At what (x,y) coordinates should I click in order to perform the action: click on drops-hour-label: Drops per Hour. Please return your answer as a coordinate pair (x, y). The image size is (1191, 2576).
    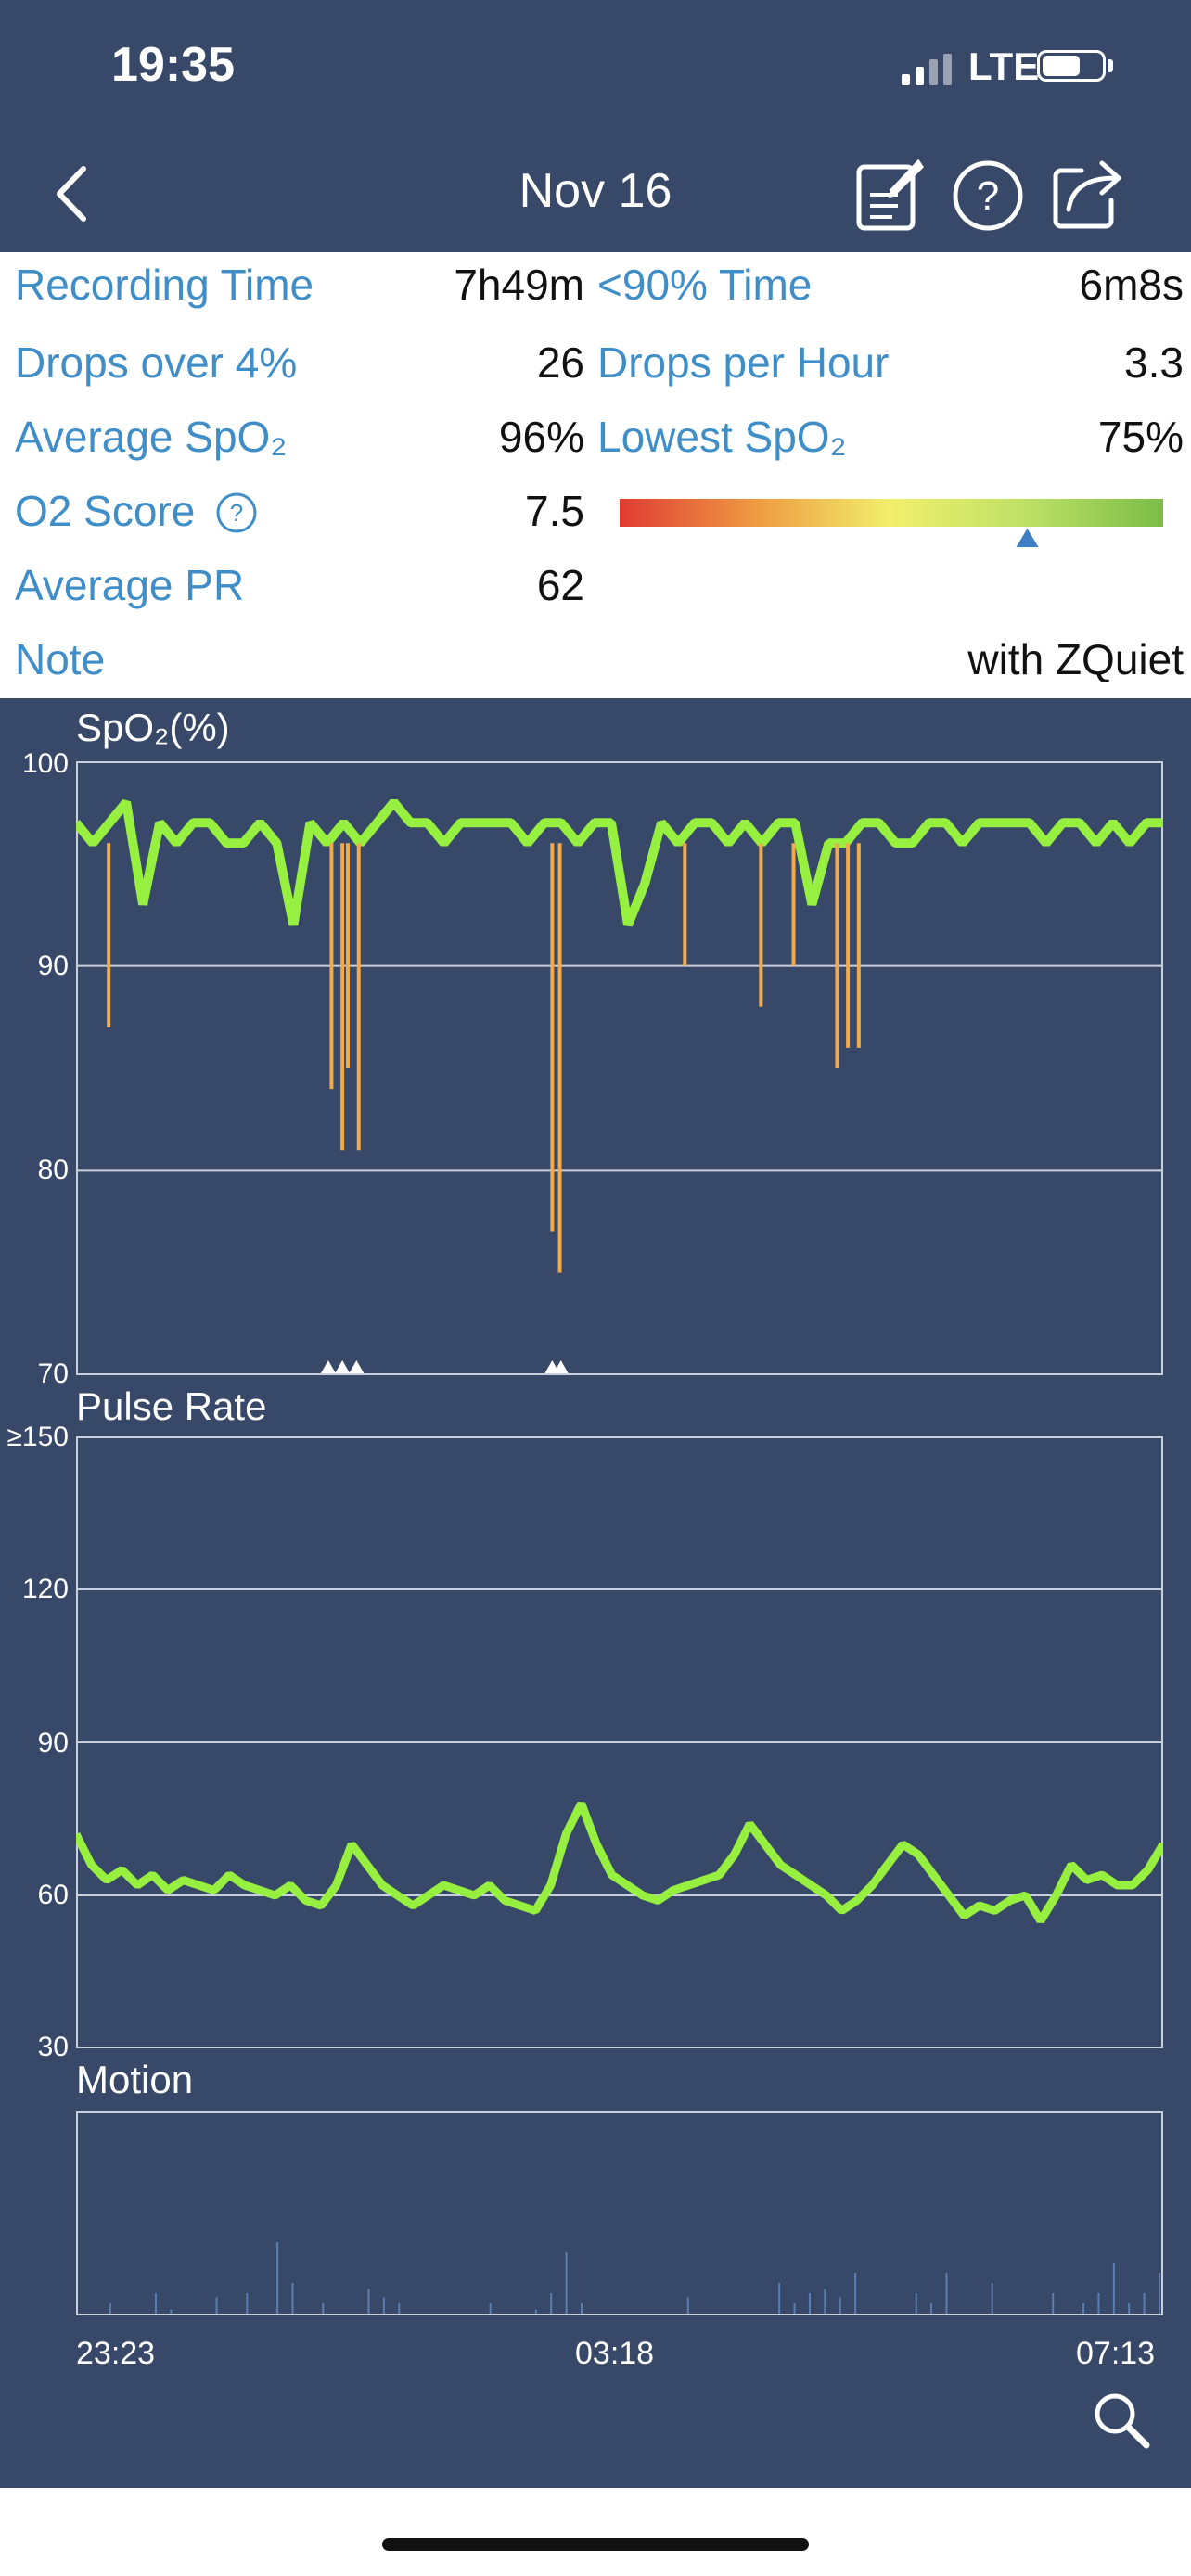
    Looking at the image, I should click on (743, 363).